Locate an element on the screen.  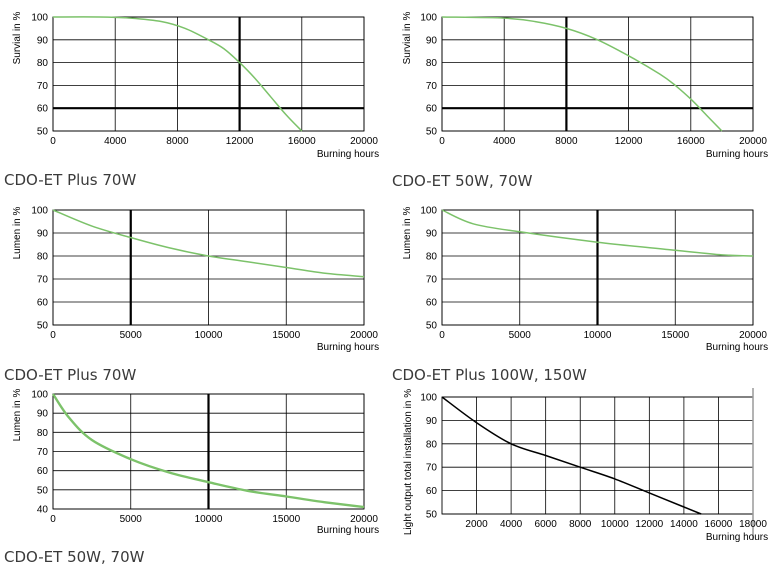
caption-chart-2: CDO-ET 50W, 70W is located at coordinates (462, 181).